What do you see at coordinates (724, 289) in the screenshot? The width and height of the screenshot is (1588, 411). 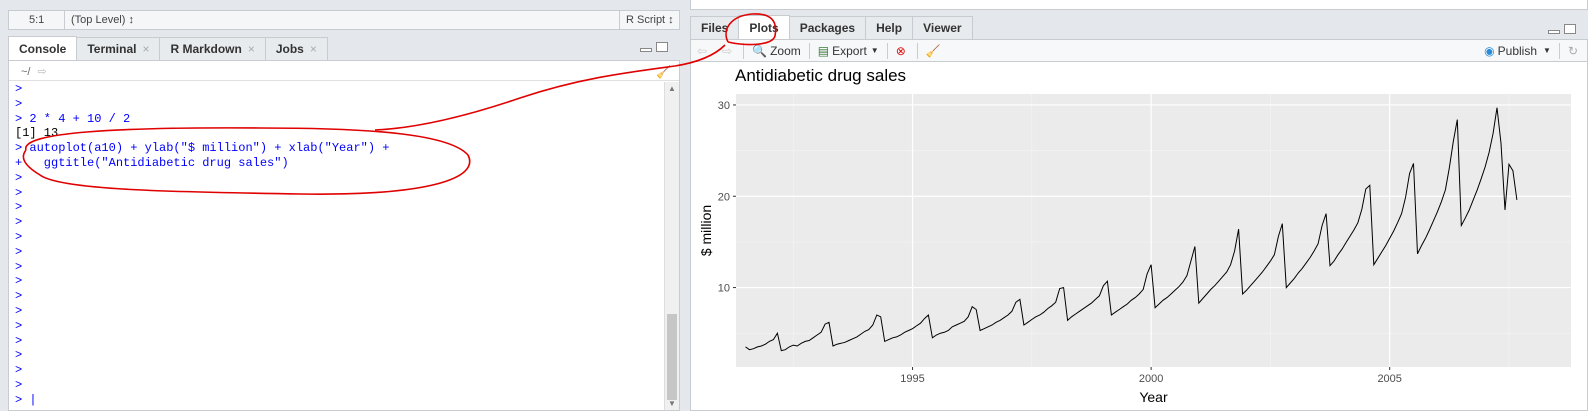 I see `y-tick-label: 10` at bounding box center [724, 289].